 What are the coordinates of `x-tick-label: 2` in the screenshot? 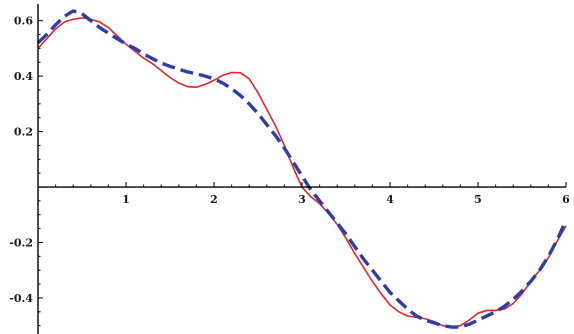 It's located at (214, 199).